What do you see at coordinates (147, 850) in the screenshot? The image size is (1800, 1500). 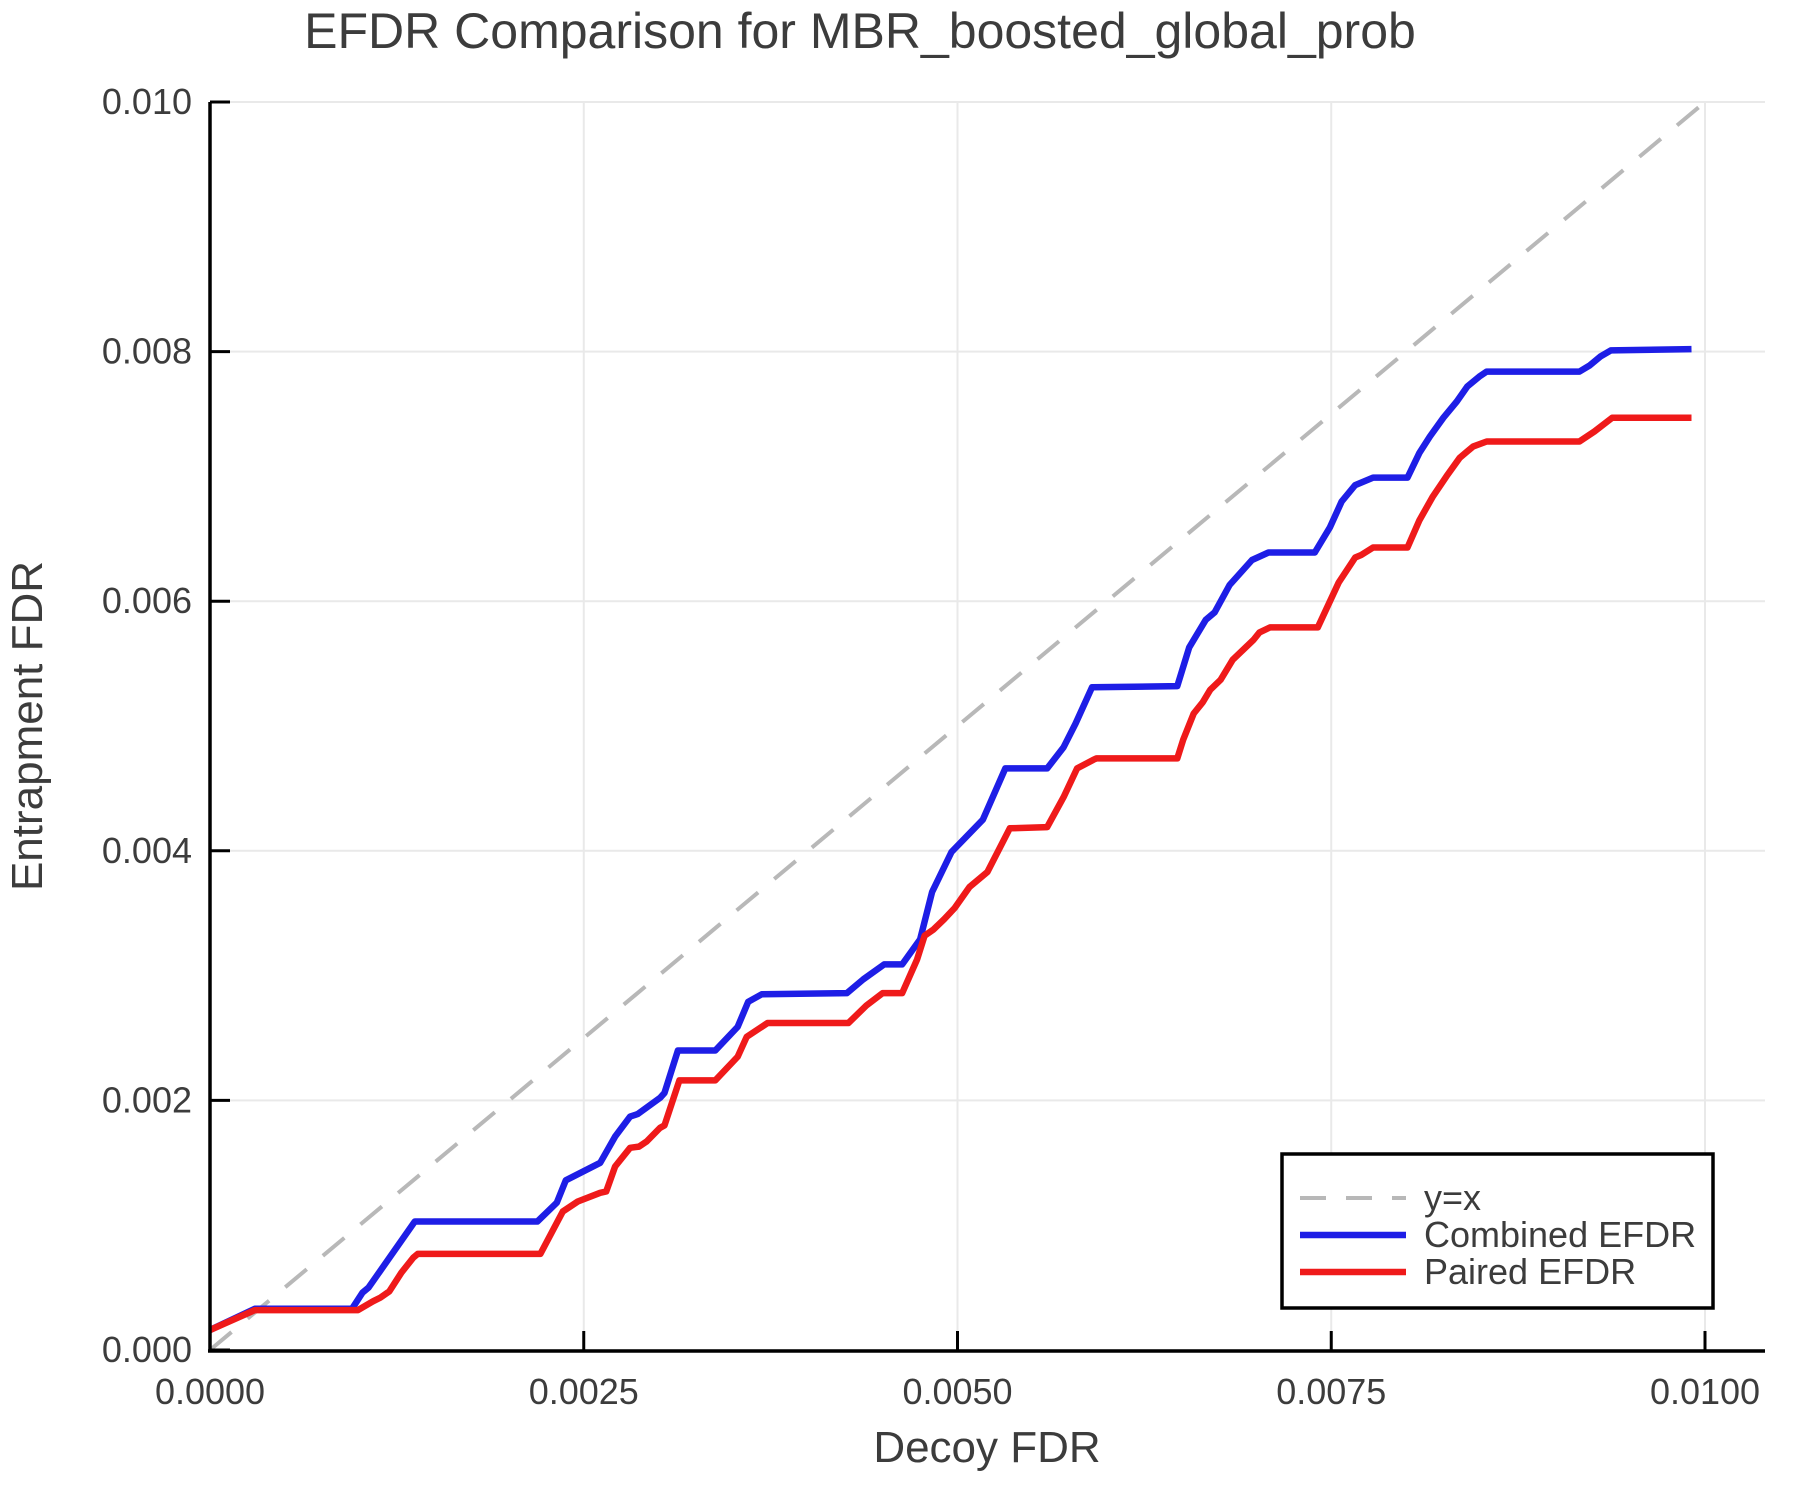 I see `y-tick-label: 0.004` at bounding box center [147, 850].